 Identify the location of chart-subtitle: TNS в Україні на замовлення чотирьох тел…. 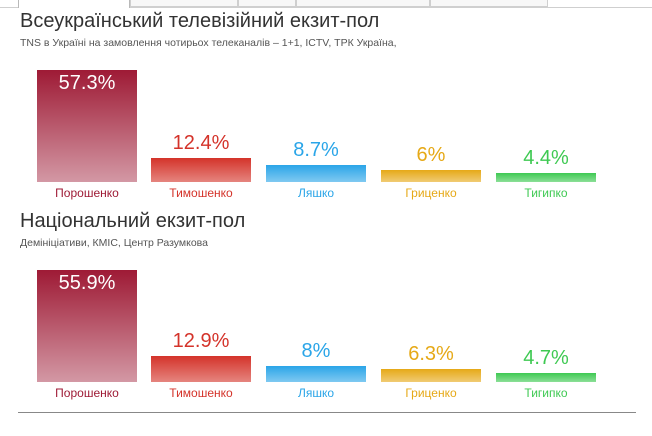
(208, 43).